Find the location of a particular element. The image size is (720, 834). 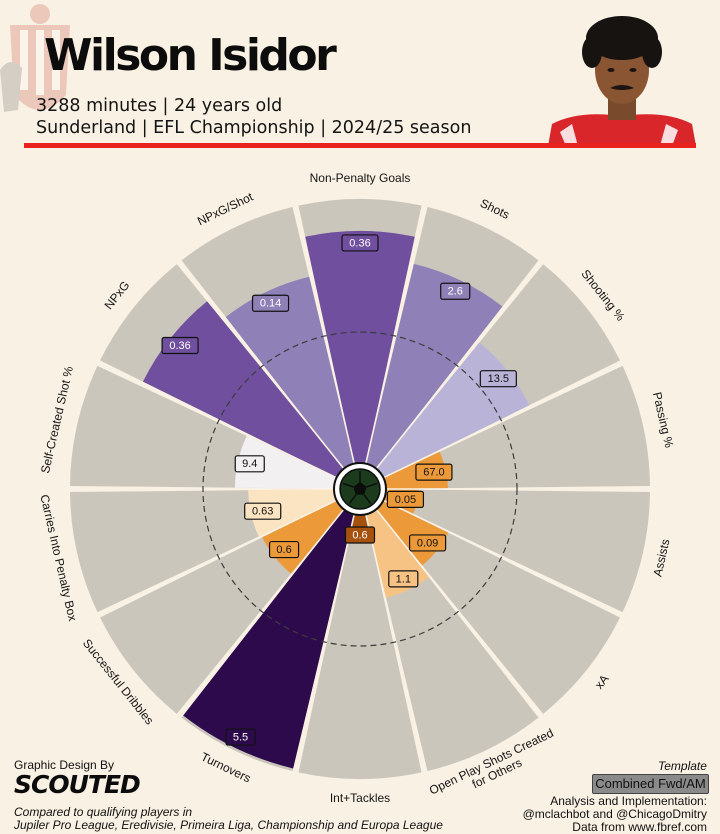

axis-label-text: xA is located at coordinates (602, 682).